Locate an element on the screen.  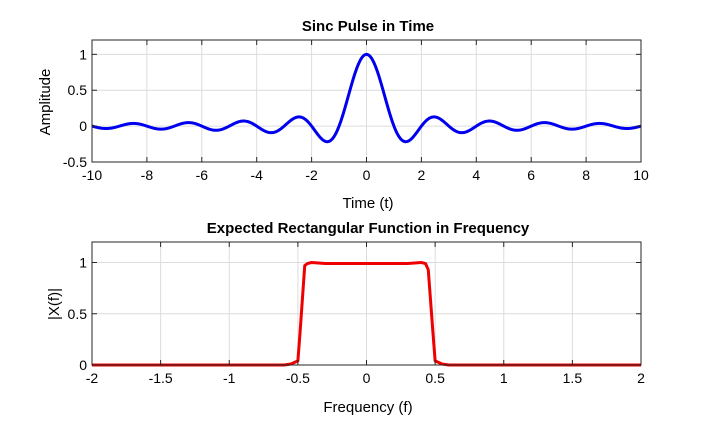
chart-title: Sinc Pulse in Time is located at coordinates (368, 26).